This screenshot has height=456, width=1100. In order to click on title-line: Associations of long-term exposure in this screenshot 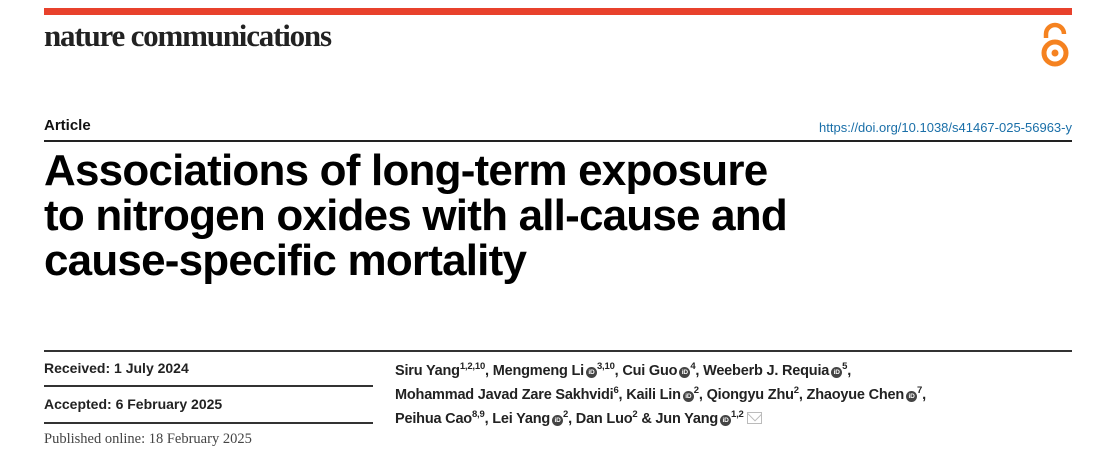, I will do `click(406, 170)`.